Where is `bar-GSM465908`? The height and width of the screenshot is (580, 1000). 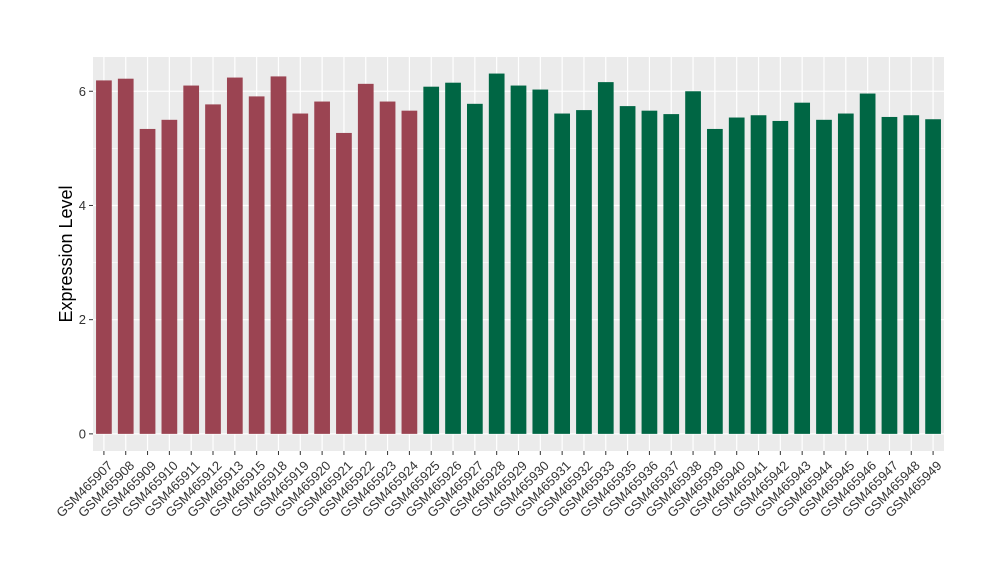 bar-GSM465908 is located at coordinates (125, 256).